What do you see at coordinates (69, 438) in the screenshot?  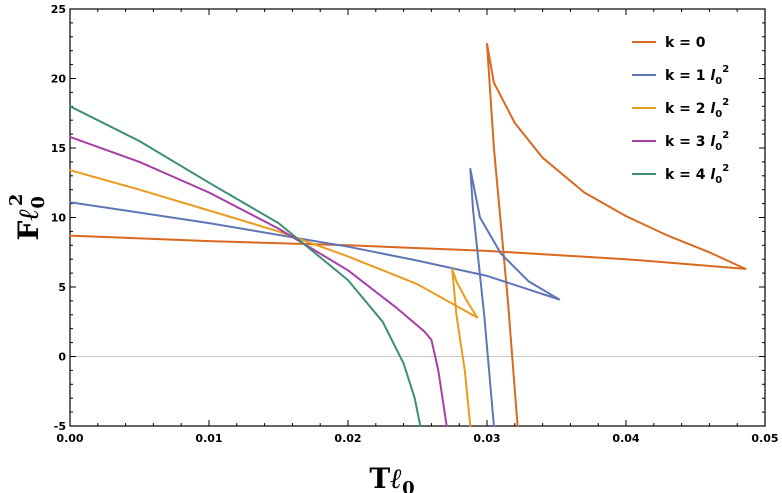 I see `x-tick-label: 0.00` at bounding box center [69, 438].